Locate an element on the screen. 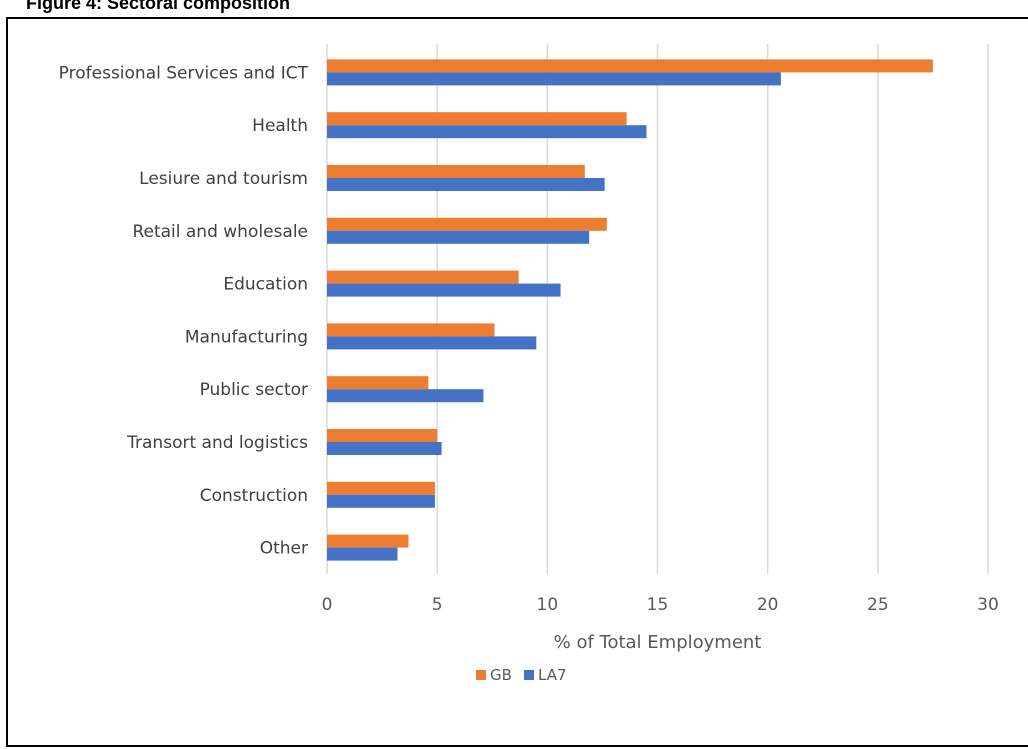 The width and height of the screenshot is (1028, 749). category-label: Retail and wholesale is located at coordinates (220, 232).